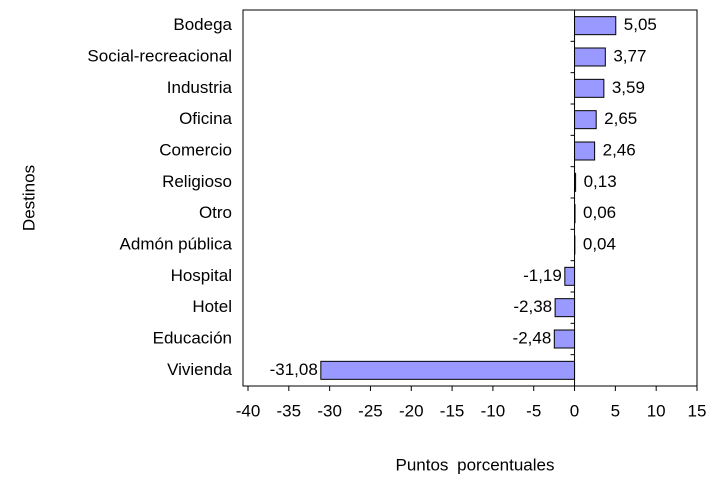 This screenshot has width=710, height=477. Describe the element at coordinates (289, 410) in the screenshot. I see `x-tick-label: -35` at that location.